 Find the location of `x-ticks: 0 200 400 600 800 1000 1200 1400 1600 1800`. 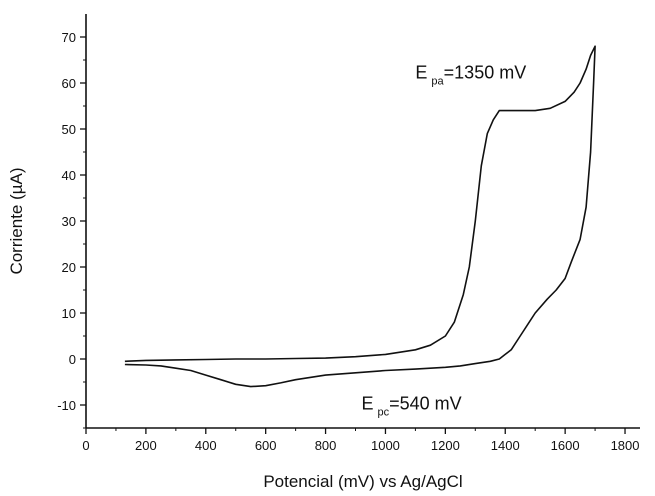

x-ticks: 0 200 400 600 800 1000 1200 1400 1600 1800 is located at coordinates (360, 440).